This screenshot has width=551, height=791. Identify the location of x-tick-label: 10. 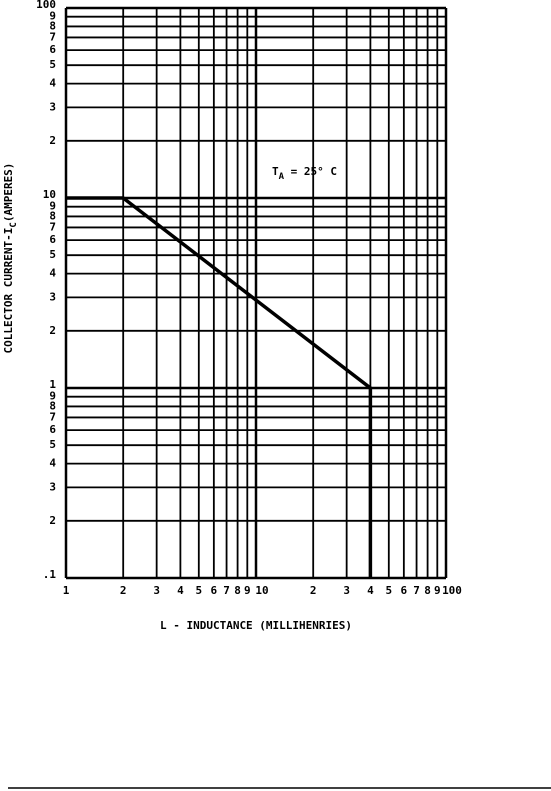
(261, 590).